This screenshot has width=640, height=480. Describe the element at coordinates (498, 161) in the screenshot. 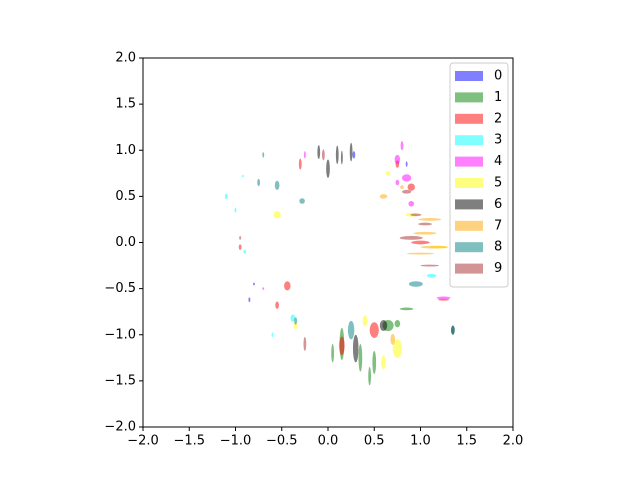

I see `legend-label: 4` at that location.